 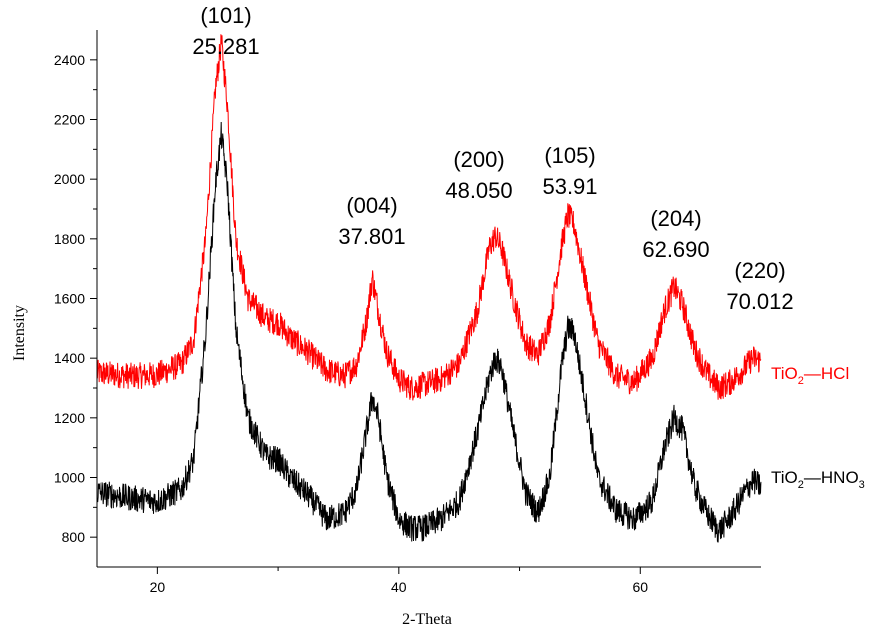 I want to click on y-tick-label: 800, so click(x=74, y=537).